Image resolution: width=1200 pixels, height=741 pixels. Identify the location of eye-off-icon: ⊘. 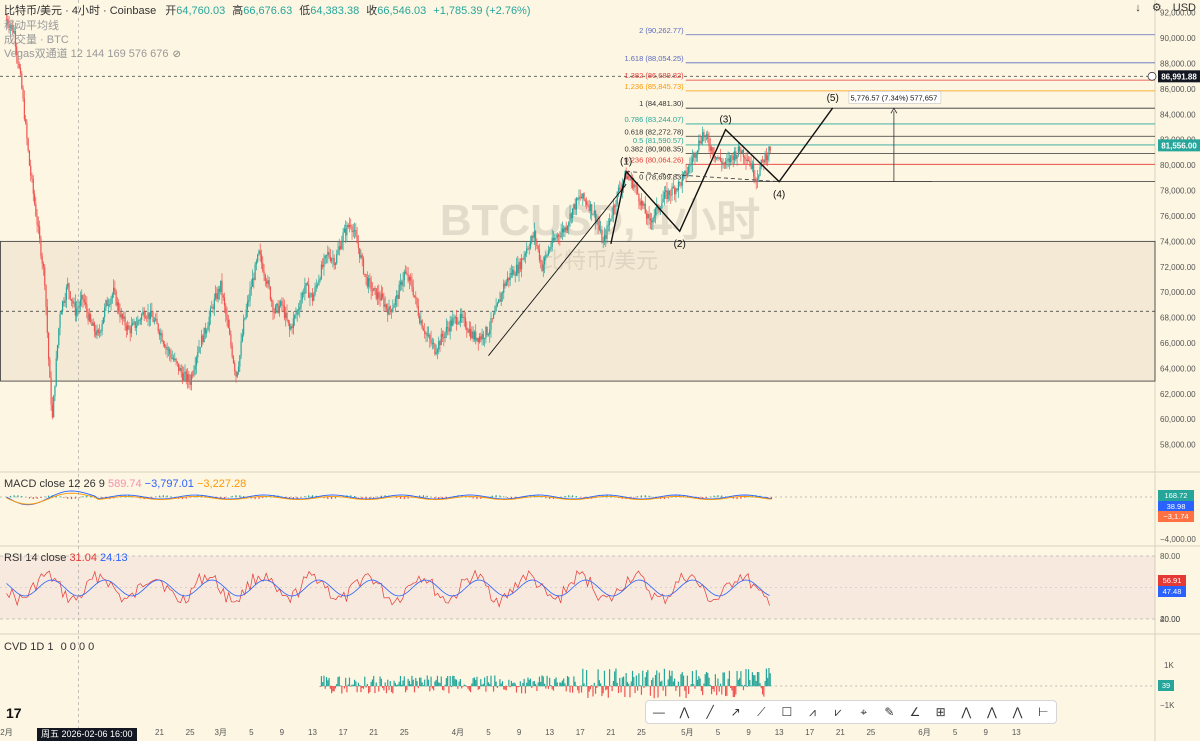
(176, 54).